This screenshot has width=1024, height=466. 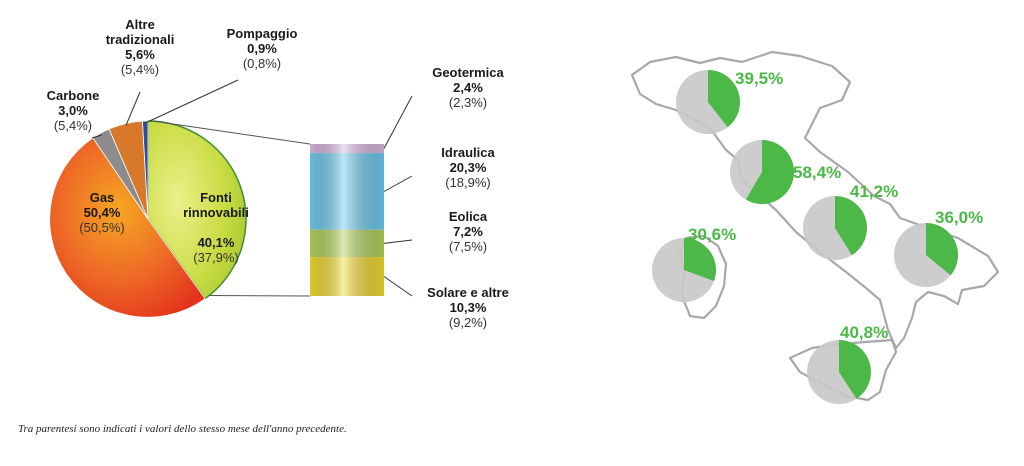 What do you see at coordinates (468, 167) in the screenshot?
I see `label-value: 20,3%` at bounding box center [468, 167].